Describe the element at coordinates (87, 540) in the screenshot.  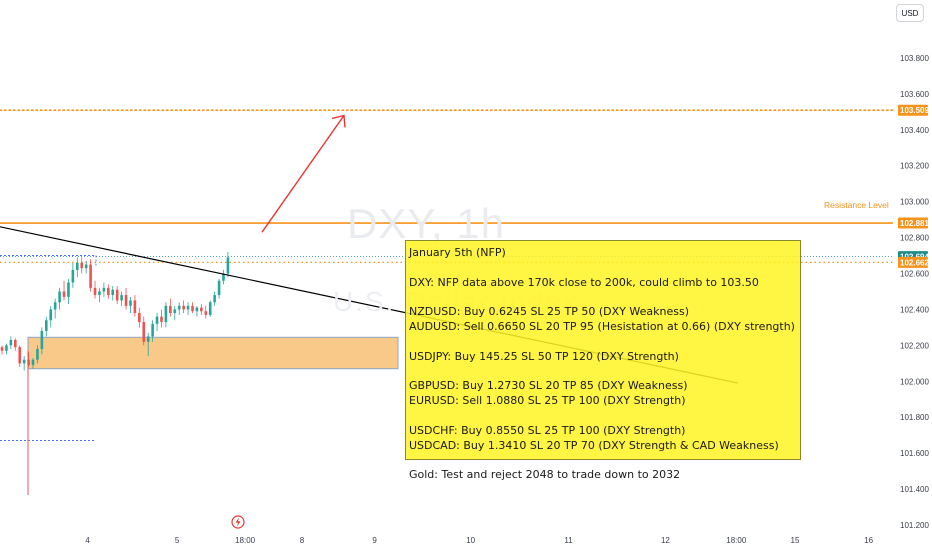
I see `x-axis-tick: 4` at that location.